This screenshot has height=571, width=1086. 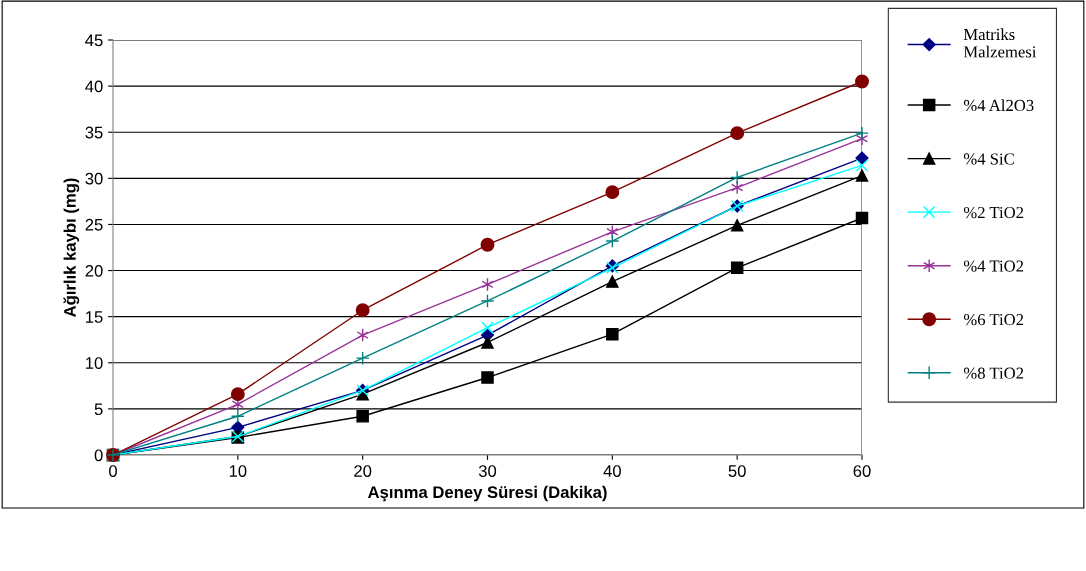 What do you see at coordinates (94, 40) in the screenshot?
I see `y-tick-label: 45` at bounding box center [94, 40].